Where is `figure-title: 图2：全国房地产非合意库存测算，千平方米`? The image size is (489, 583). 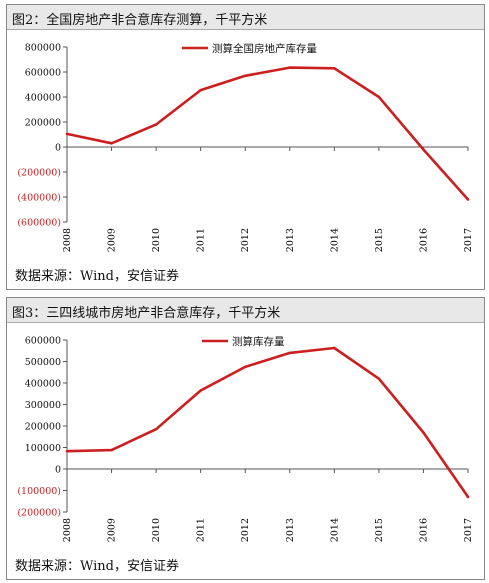 figure-title: 图2：全国房地产非合意库存测算，千平方米 is located at coordinates (140, 20).